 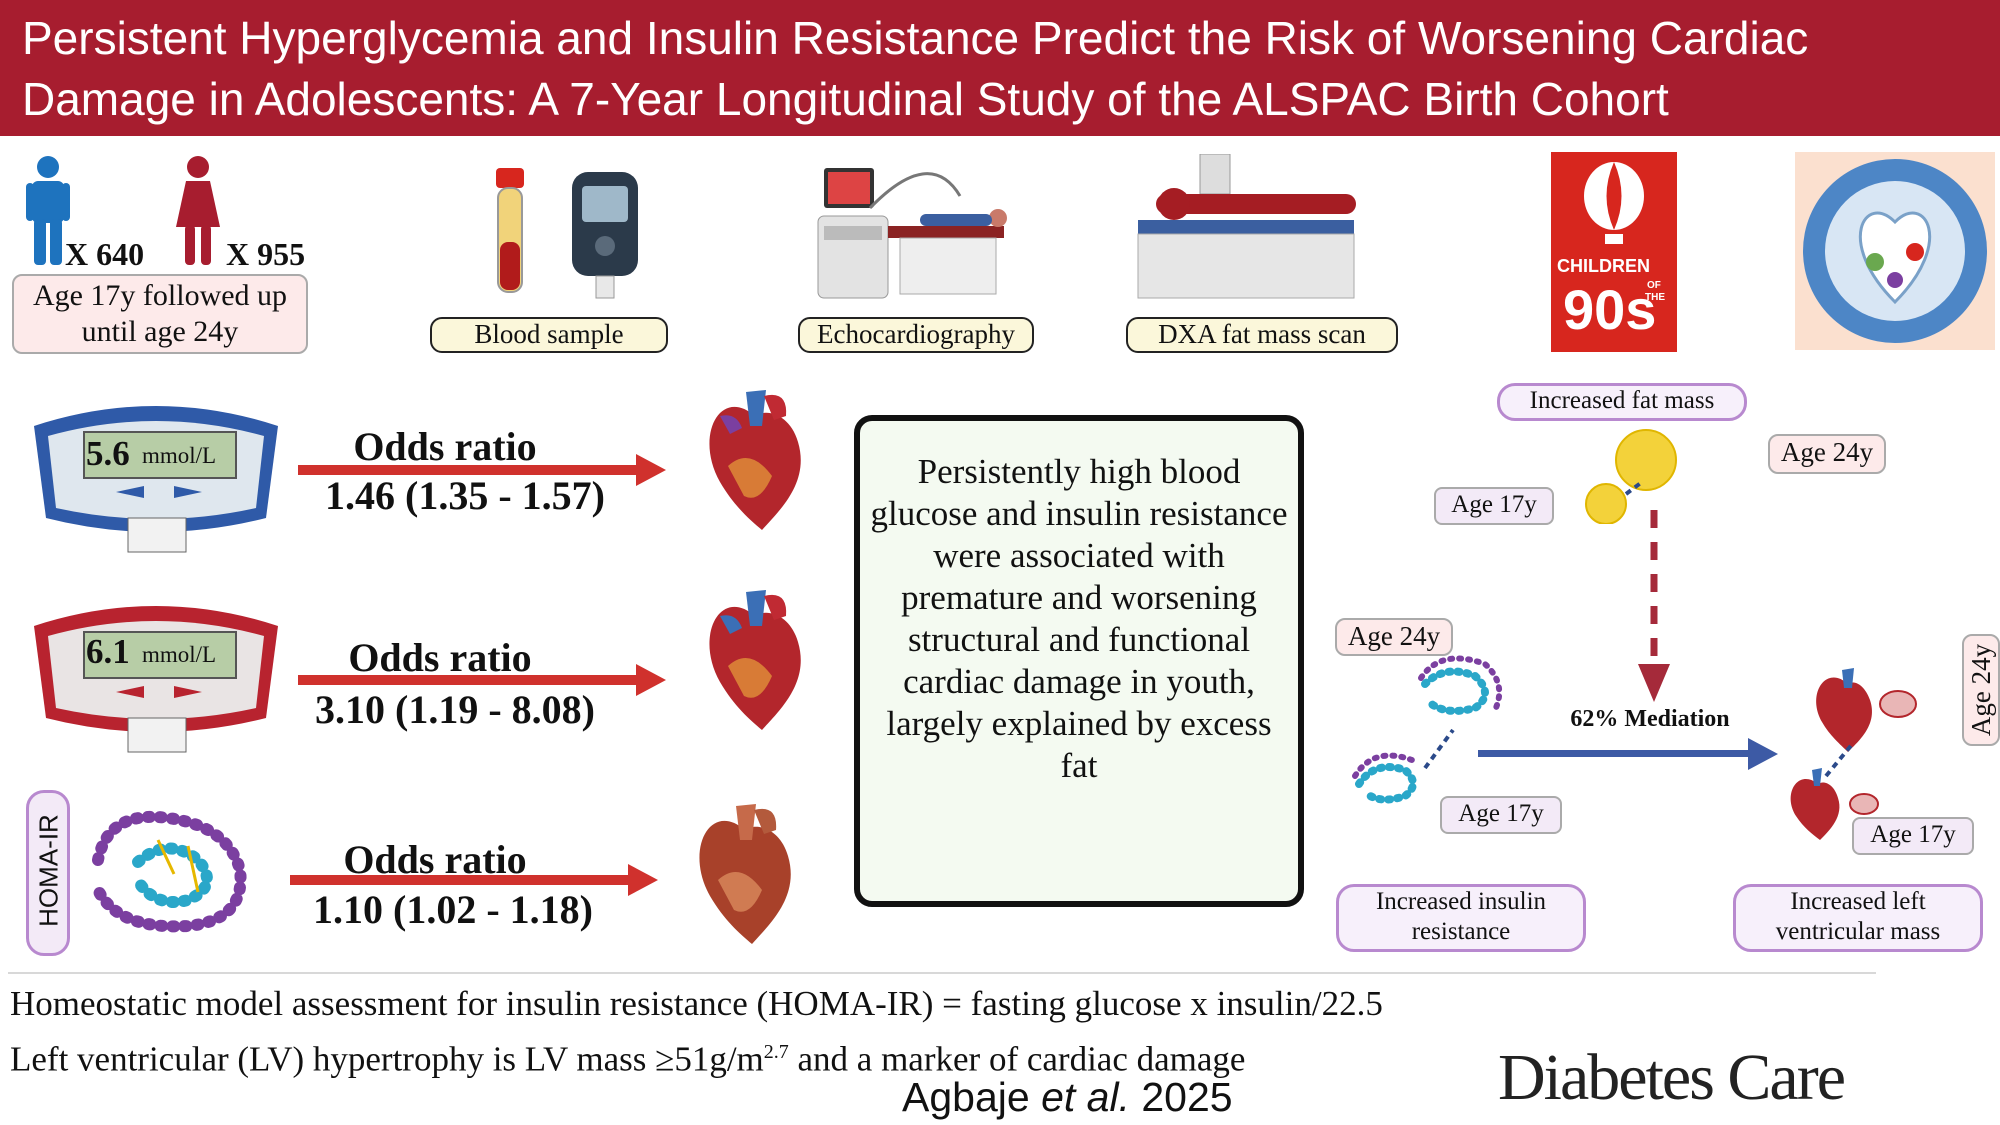 What do you see at coordinates (1631, 476) in the screenshot?
I see `fat-cells-icon` at bounding box center [1631, 476].